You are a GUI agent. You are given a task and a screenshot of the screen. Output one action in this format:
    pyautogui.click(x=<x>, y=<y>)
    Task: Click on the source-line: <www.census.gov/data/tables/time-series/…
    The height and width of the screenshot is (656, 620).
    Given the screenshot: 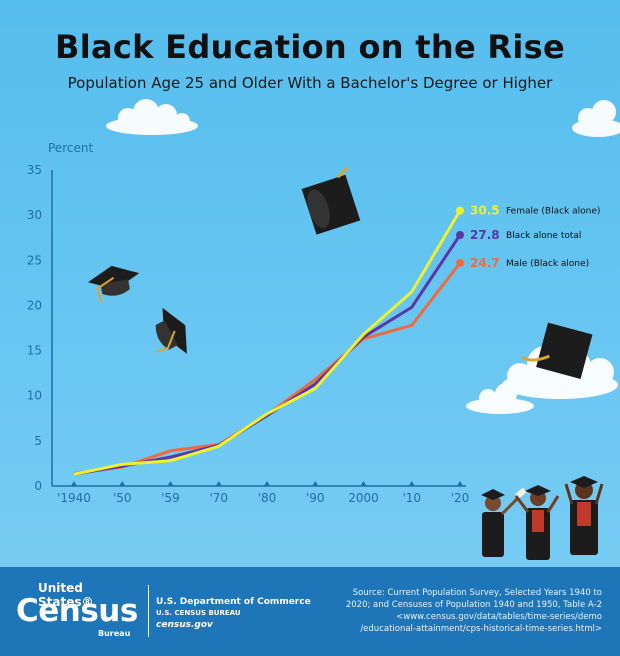 What is the action you would take?
    pyautogui.click(x=499, y=617)
    